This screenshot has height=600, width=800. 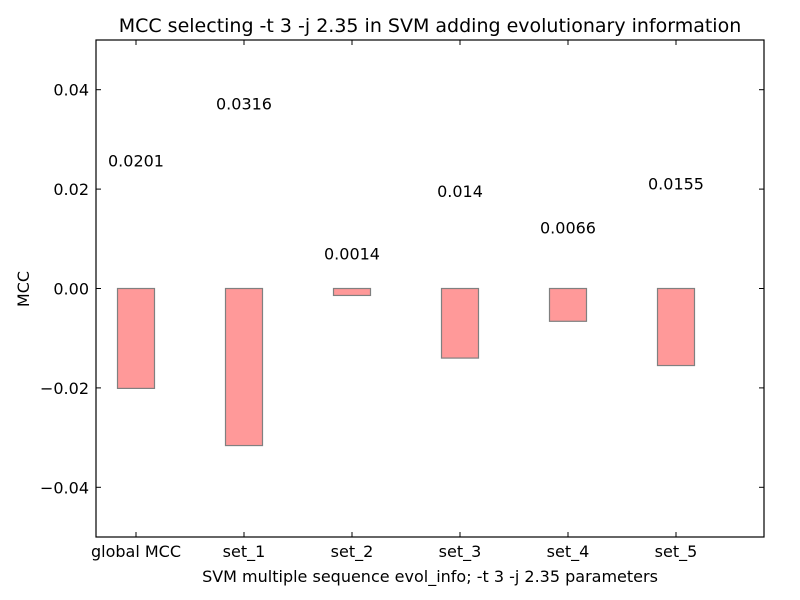 I want to click on bar-global-mcc, so click(x=136, y=338).